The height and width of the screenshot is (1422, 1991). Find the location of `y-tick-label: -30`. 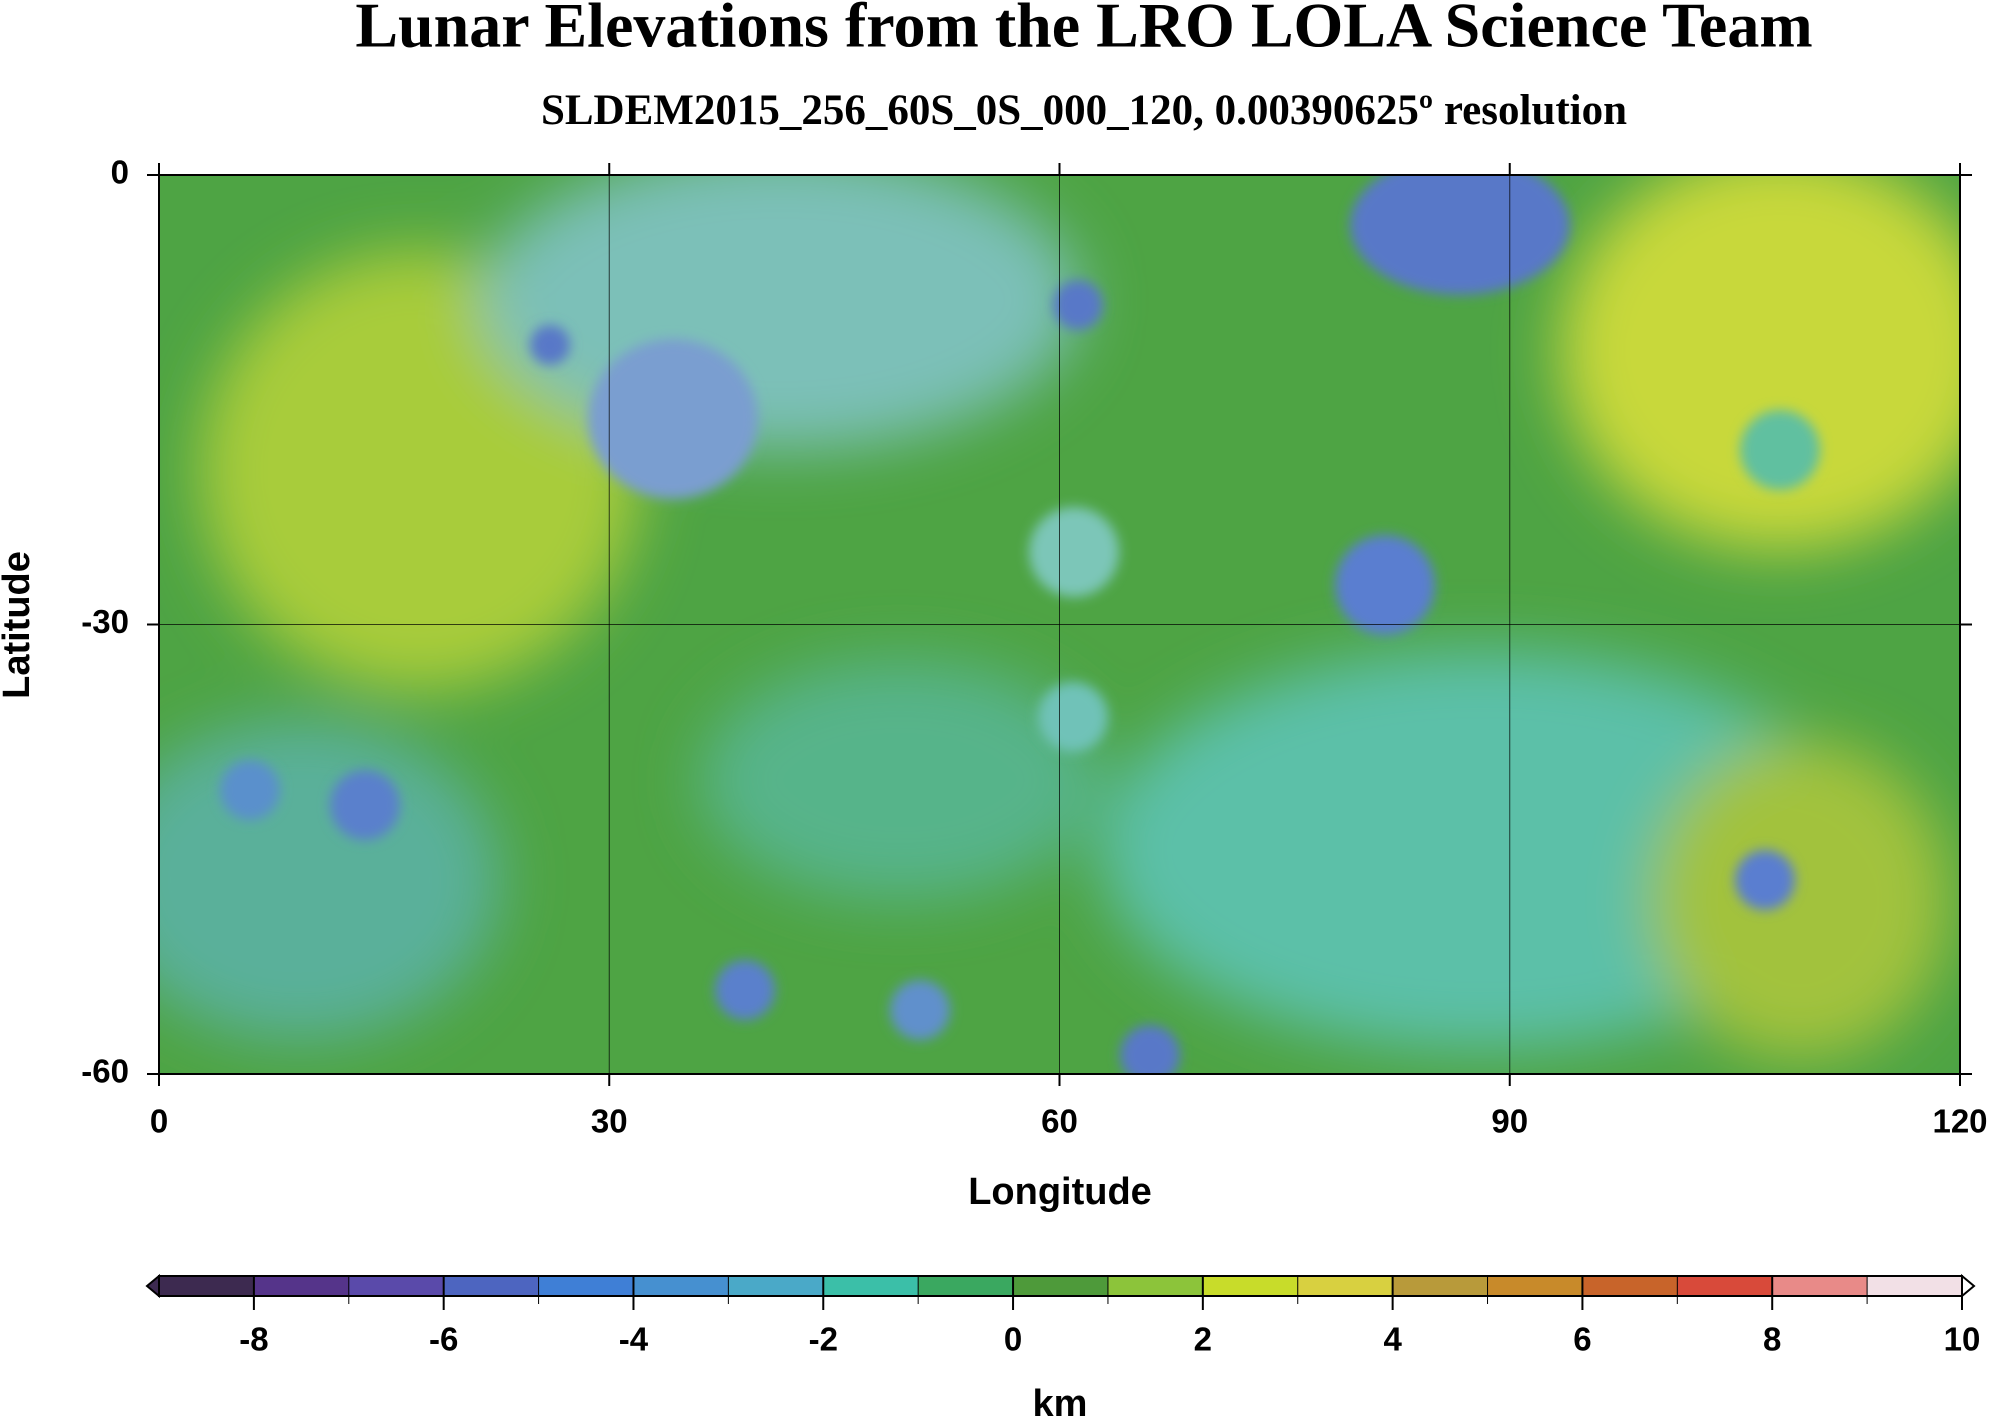

y-tick-label: -30 is located at coordinates (105, 621).